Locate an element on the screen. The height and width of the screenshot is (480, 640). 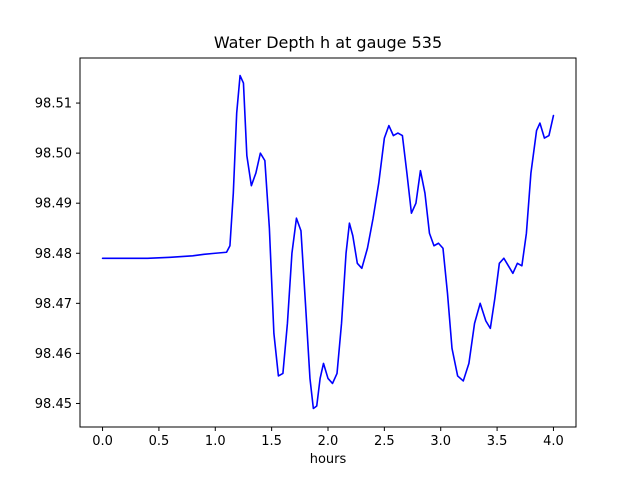
x-tick-label: 0.5 is located at coordinates (159, 441).